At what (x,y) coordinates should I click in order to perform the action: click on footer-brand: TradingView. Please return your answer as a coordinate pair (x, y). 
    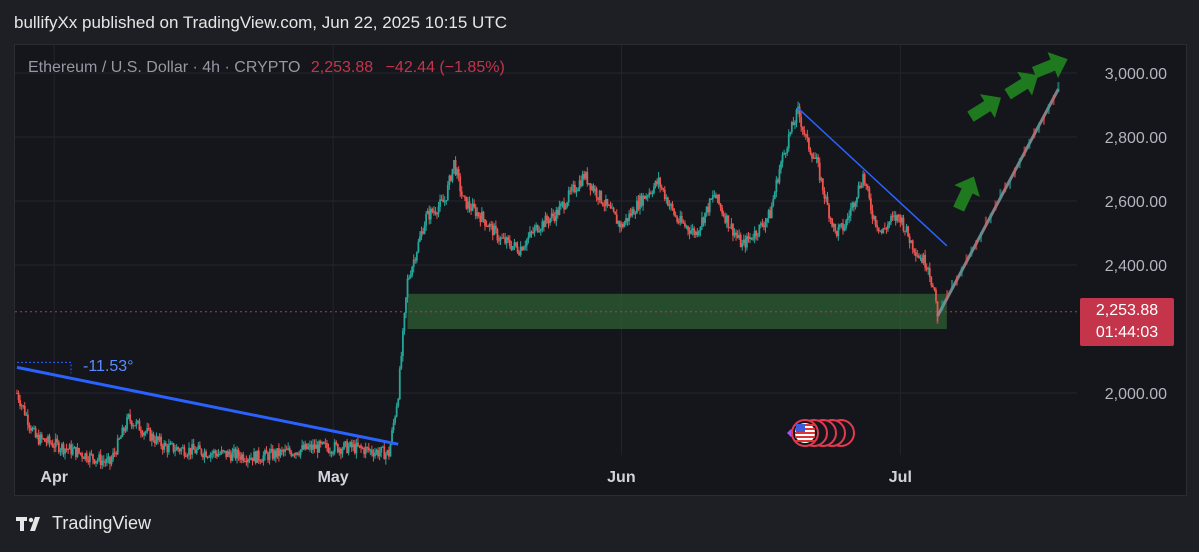
    Looking at the image, I should click on (83, 523).